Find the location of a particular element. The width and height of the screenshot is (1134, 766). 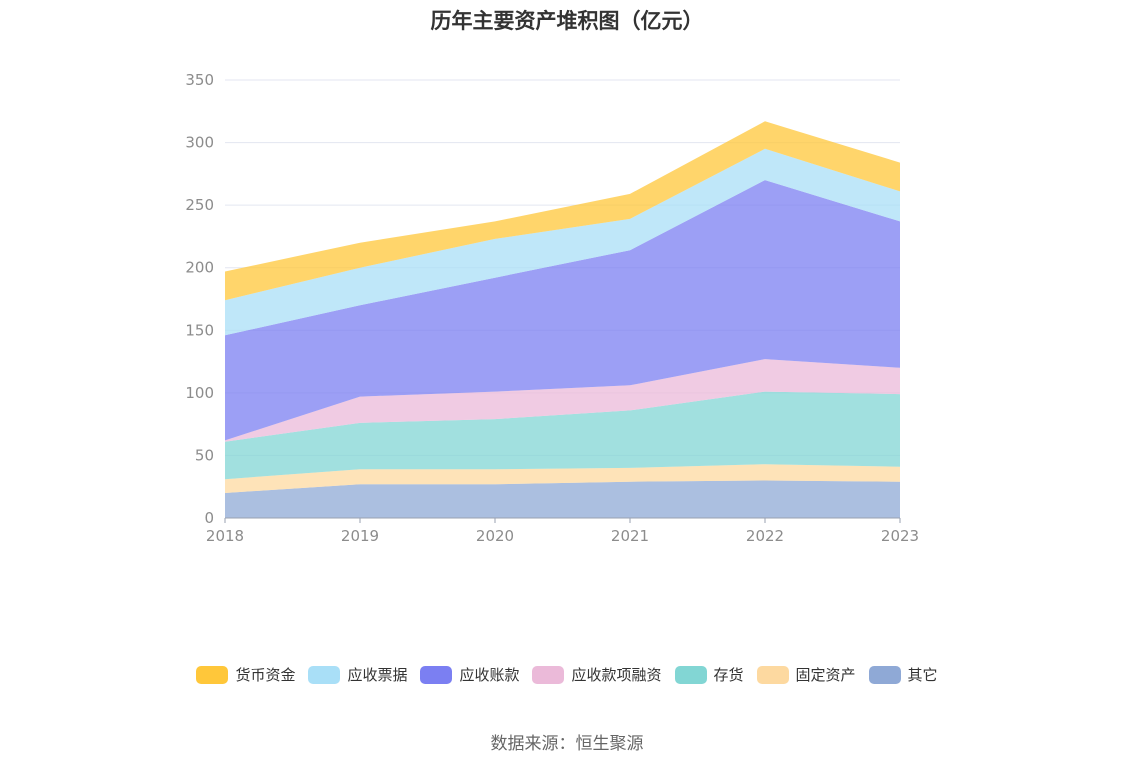

area-series-其它 is located at coordinates (562, 499).